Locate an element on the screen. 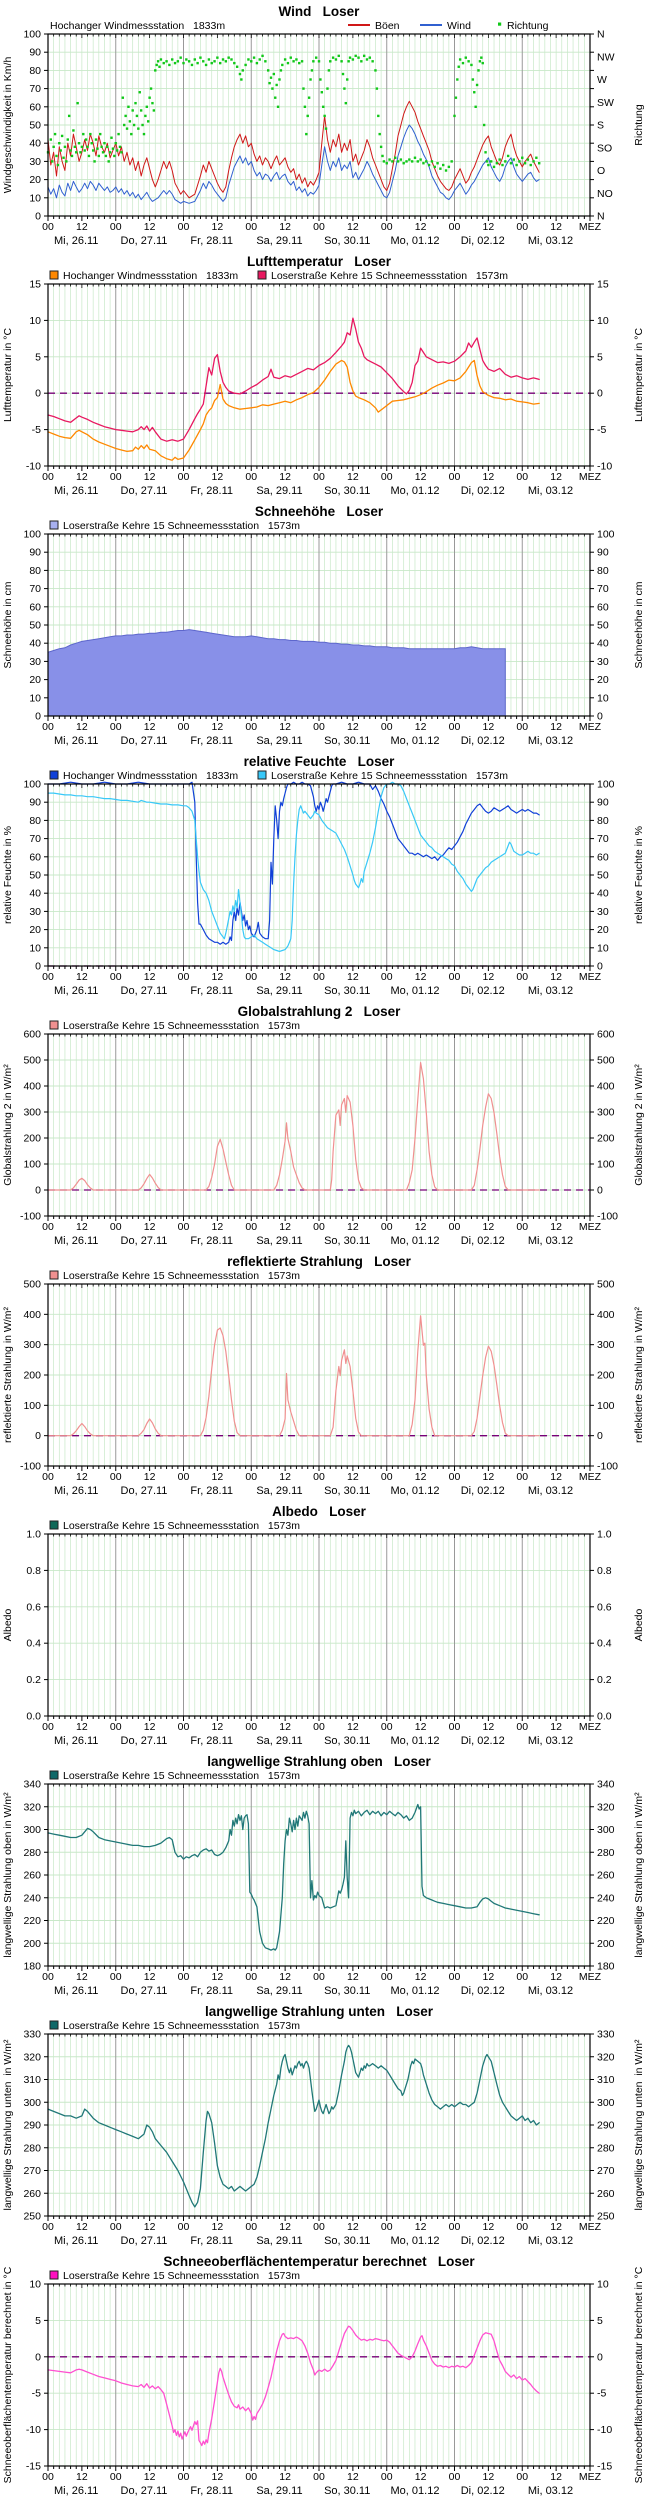 This screenshot has height=2500, width=650. svg-text: 0 is located at coordinates (38, 394).